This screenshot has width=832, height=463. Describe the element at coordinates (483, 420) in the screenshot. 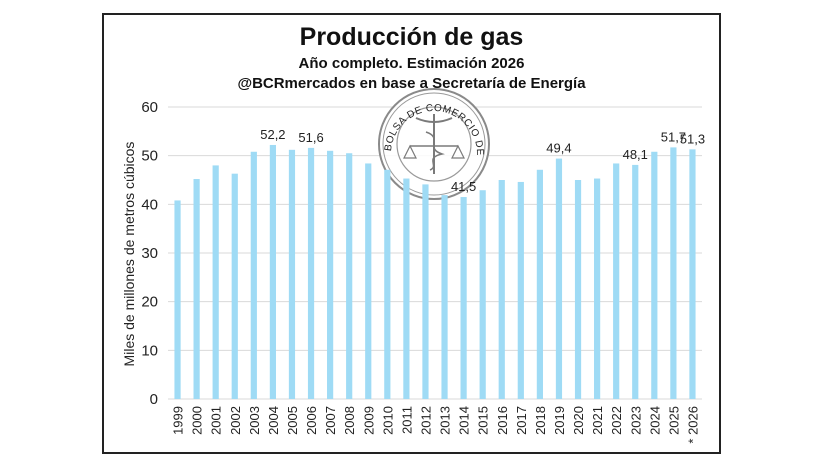

I see `x-tick-label: 2015` at that location.